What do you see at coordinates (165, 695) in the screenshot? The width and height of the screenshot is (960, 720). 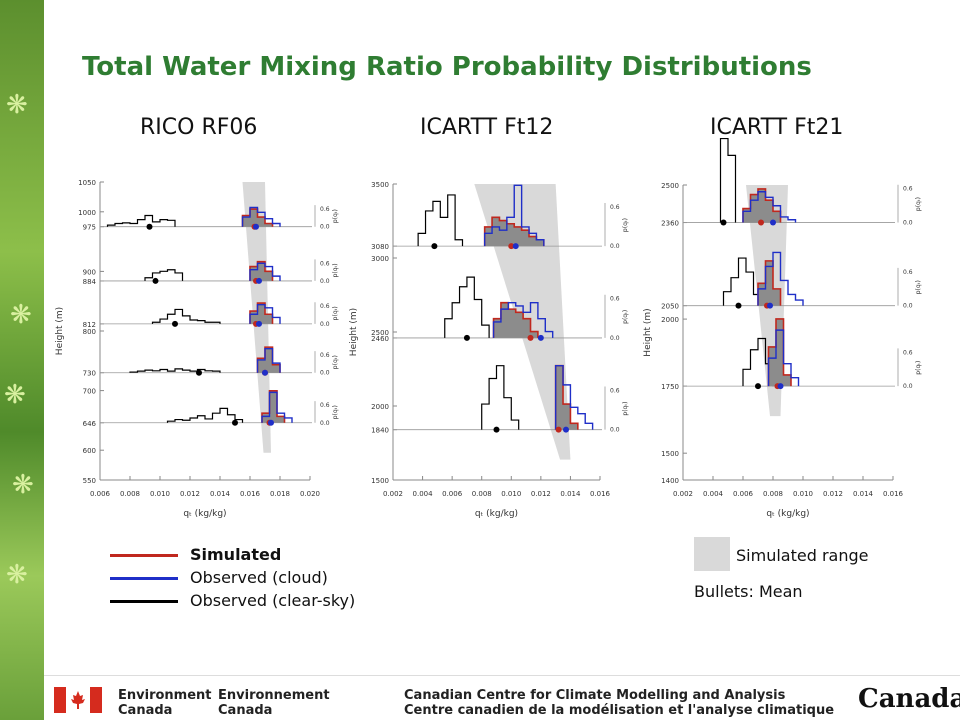 I see `org-en-line1: Environment` at bounding box center [165, 695].